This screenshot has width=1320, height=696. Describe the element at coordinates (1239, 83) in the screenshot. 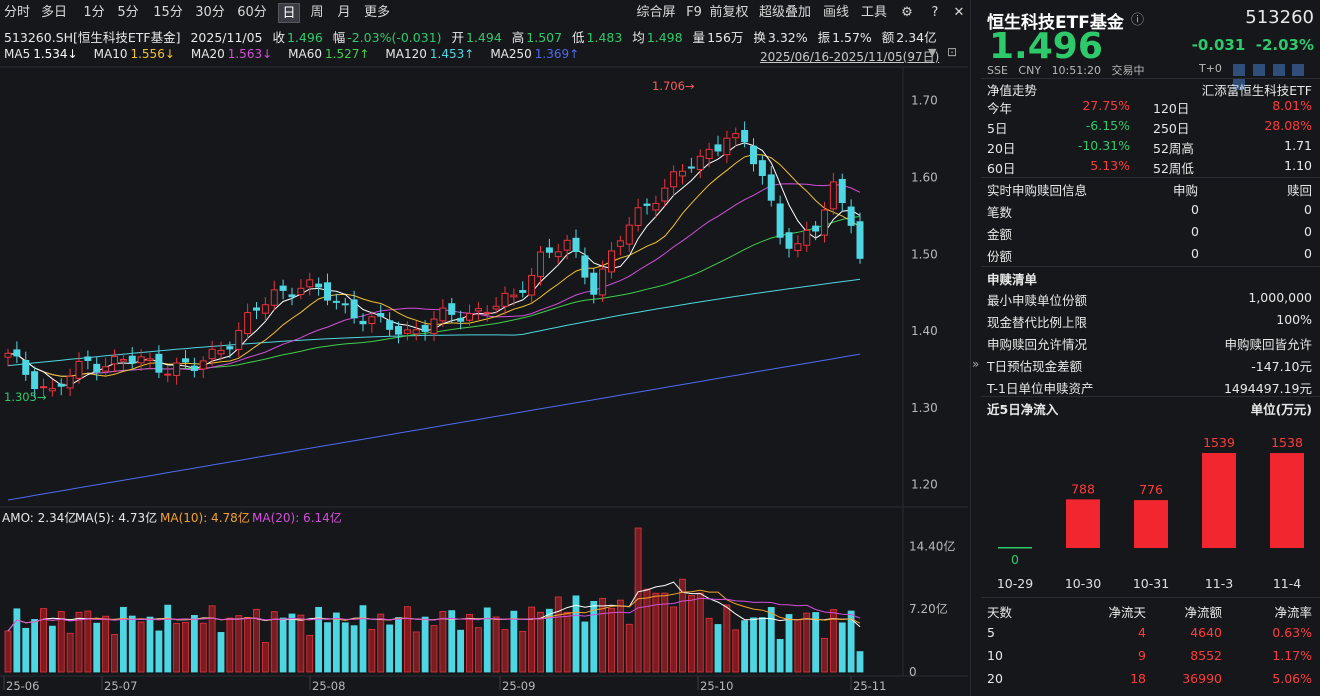

I see `more-icon` at that location.